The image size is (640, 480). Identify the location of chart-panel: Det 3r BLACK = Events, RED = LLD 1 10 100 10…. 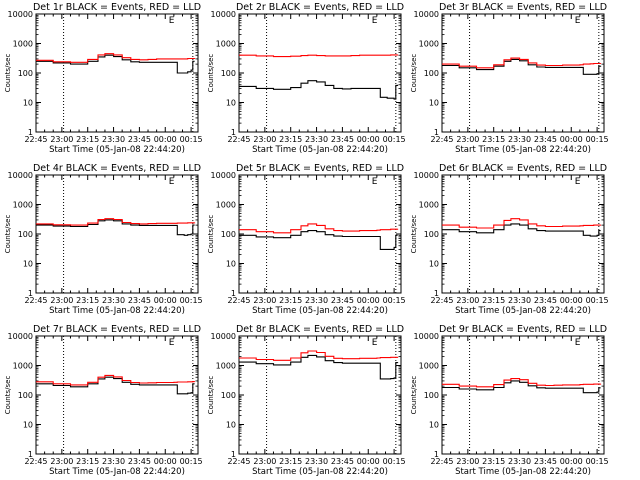
(509, 78).